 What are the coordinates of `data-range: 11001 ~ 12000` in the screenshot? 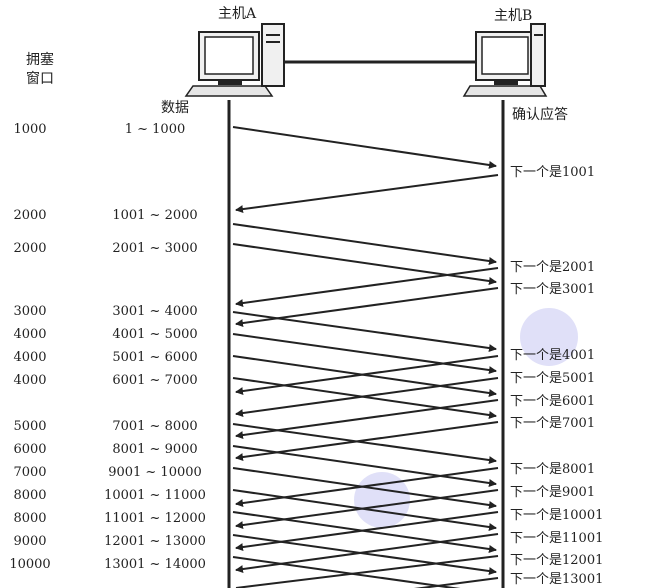 It's located at (155, 518).